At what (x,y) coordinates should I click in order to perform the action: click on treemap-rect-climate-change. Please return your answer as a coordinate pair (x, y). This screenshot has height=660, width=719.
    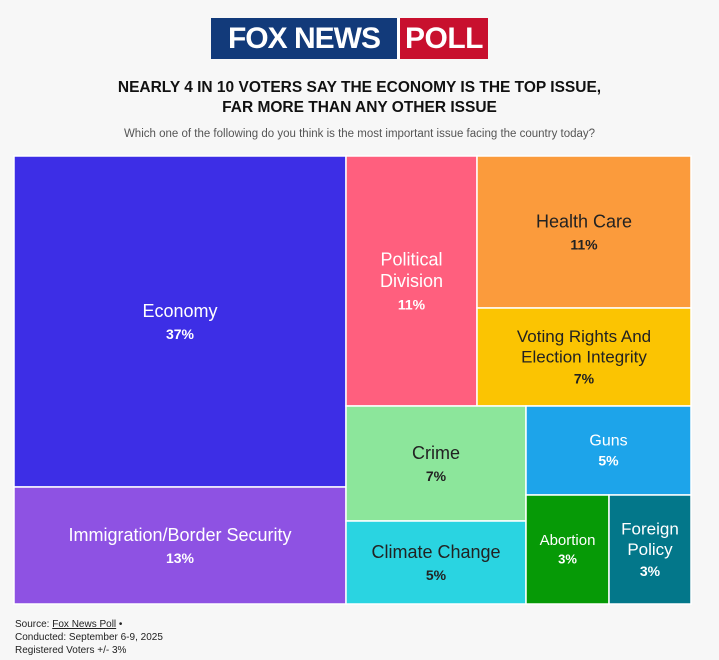
    Looking at the image, I should click on (436, 562).